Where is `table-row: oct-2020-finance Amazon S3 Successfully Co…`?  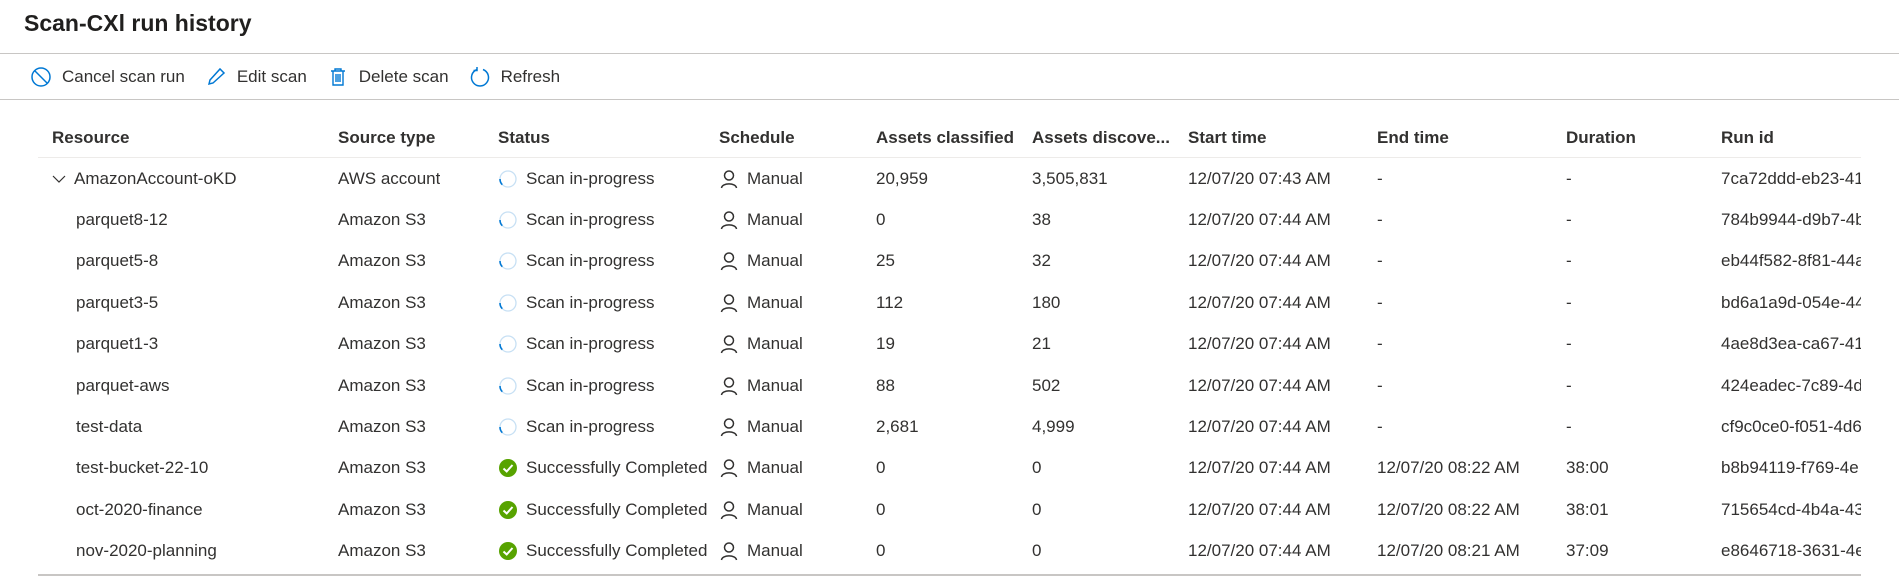
table-row: oct-2020-finance Amazon S3 Successfully Co… is located at coordinates (949, 509).